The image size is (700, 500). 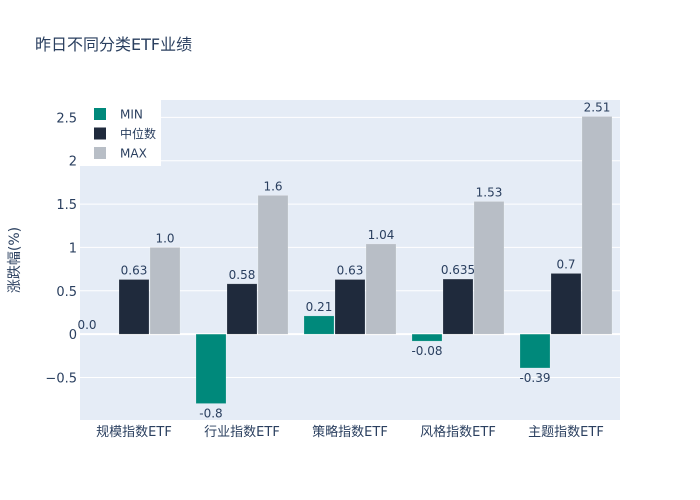 I want to click on x-tick-label: 规模指数ETF, so click(x=134, y=432).